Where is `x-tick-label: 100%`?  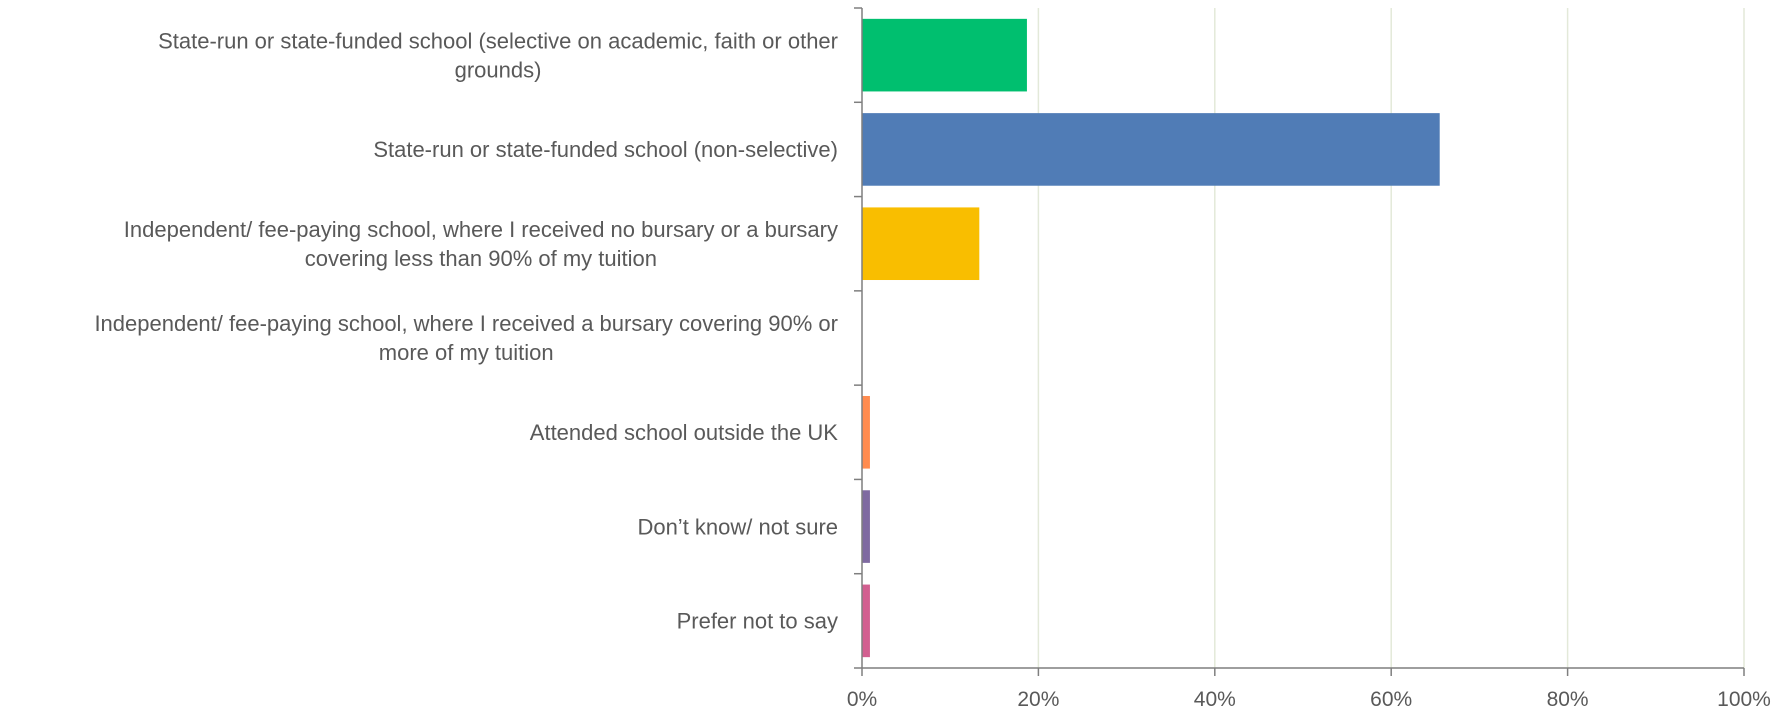 x-tick-label: 100% is located at coordinates (1744, 699).